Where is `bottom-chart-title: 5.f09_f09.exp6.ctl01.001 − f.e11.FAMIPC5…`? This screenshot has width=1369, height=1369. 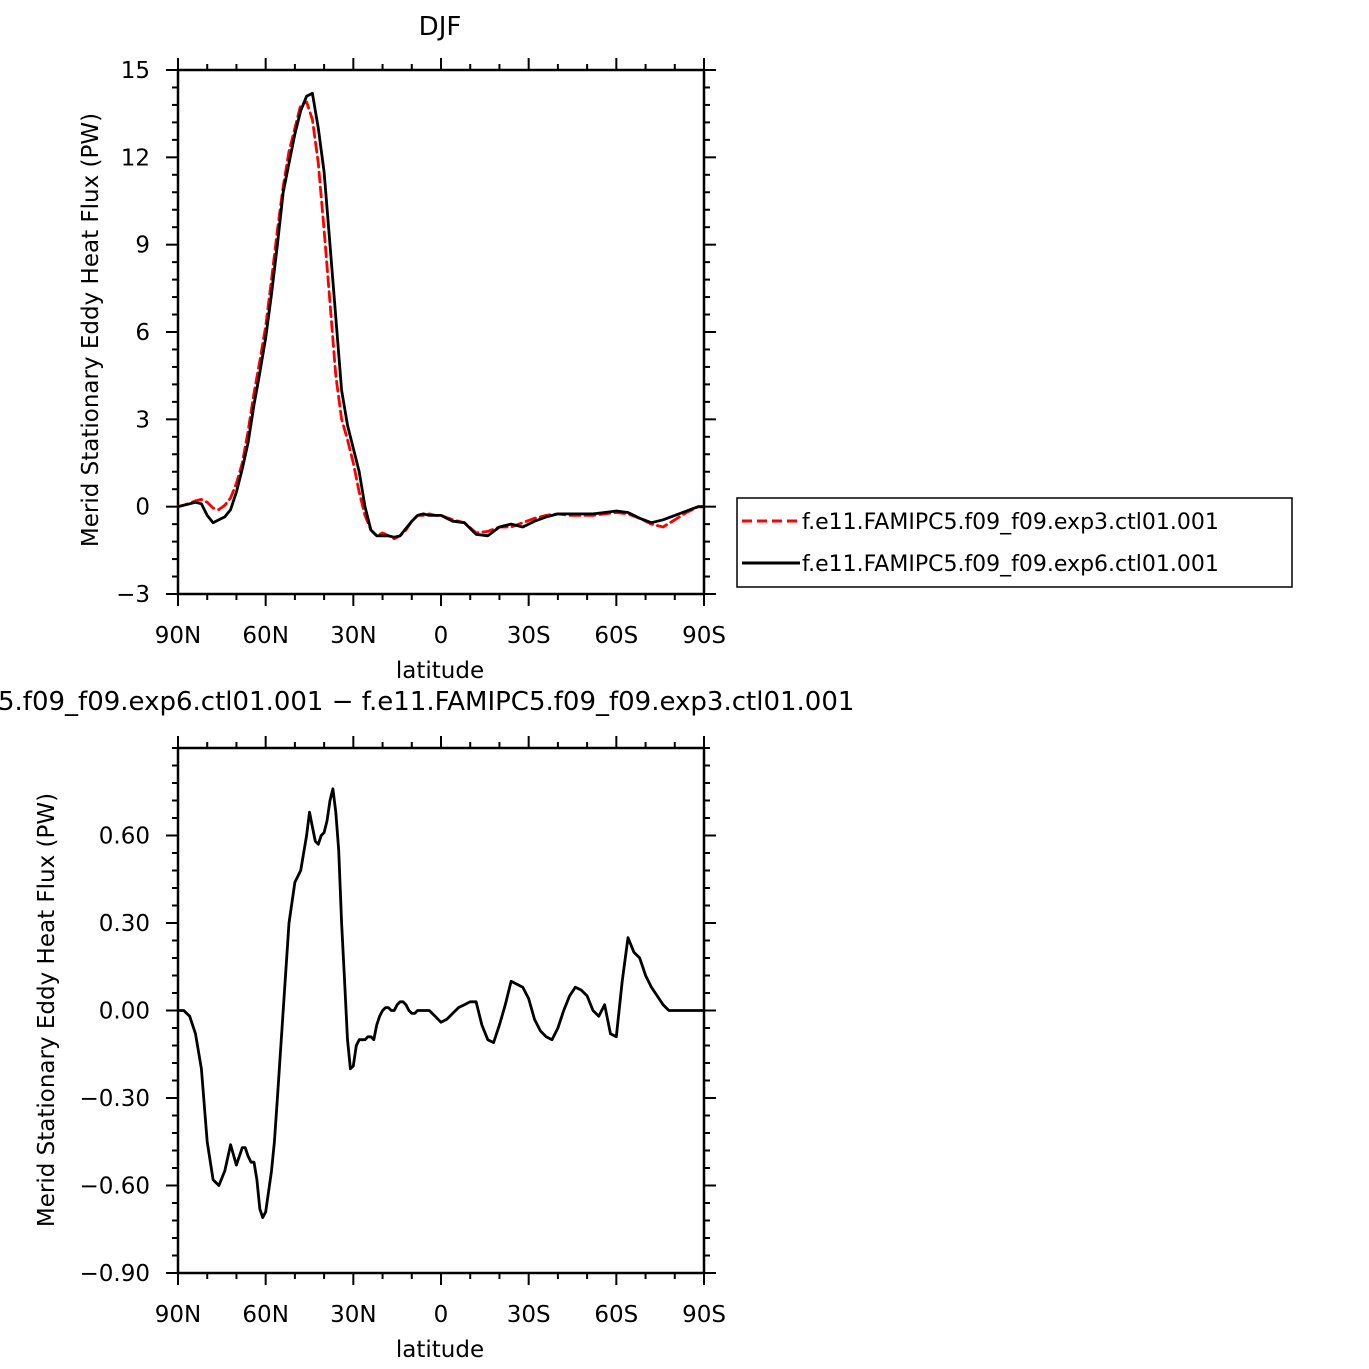 bottom-chart-title: 5.f09_f09.exp6.ctl01.001 − f.e11.FAMIPC5… is located at coordinates (427, 702).